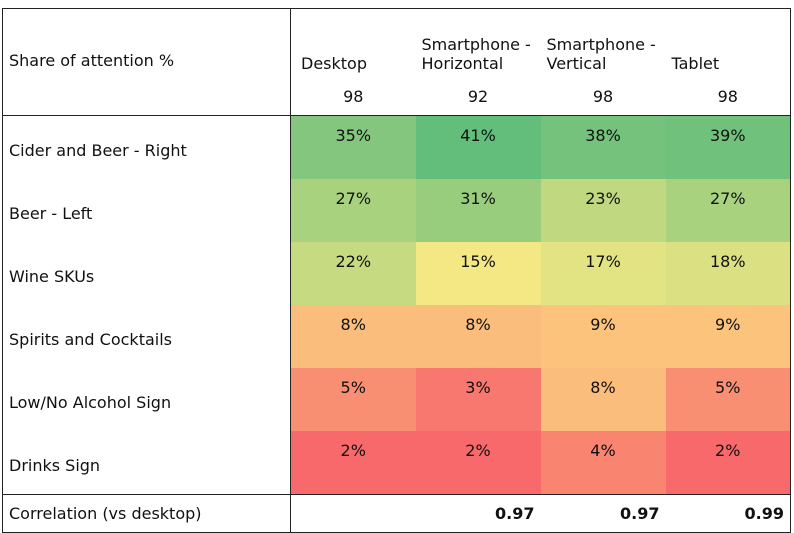 The width and height of the screenshot is (794, 533). Describe the element at coordinates (478, 96) in the screenshot. I see `sample-size: 92` at that location.